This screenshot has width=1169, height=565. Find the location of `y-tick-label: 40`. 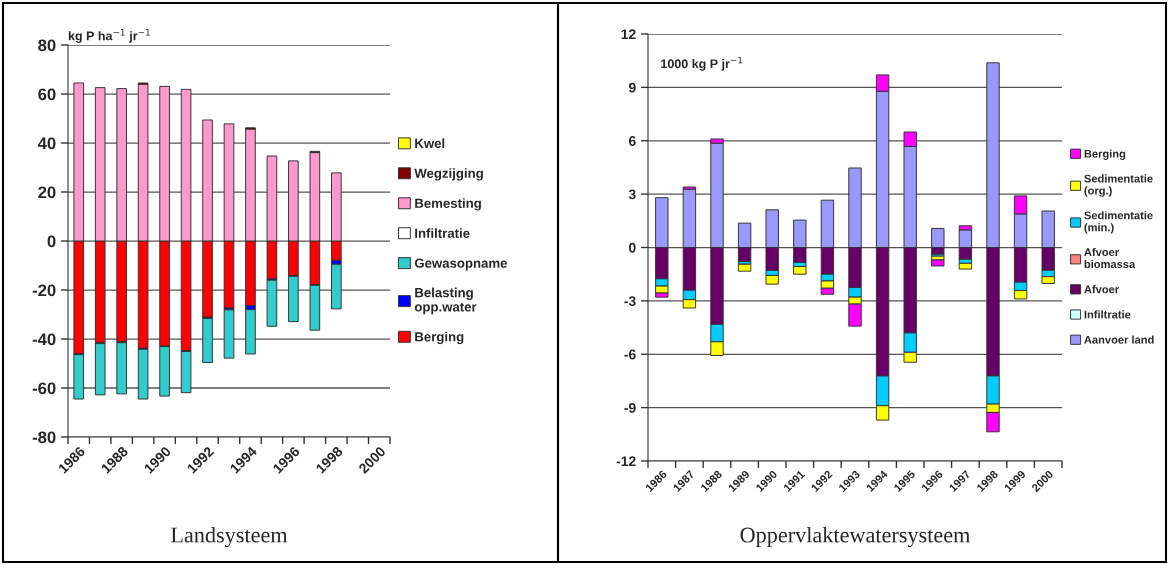

y-tick-label: 40 is located at coordinates (46, 143).